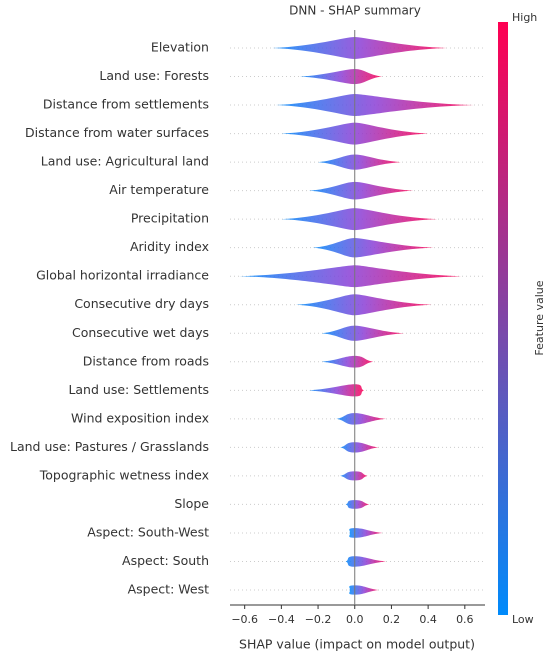 This screenshot has width=550, height=658. Describe the element at coordinates (126, 104) in the screenshot. I see `feature-label: Distance from settlements` at that location.